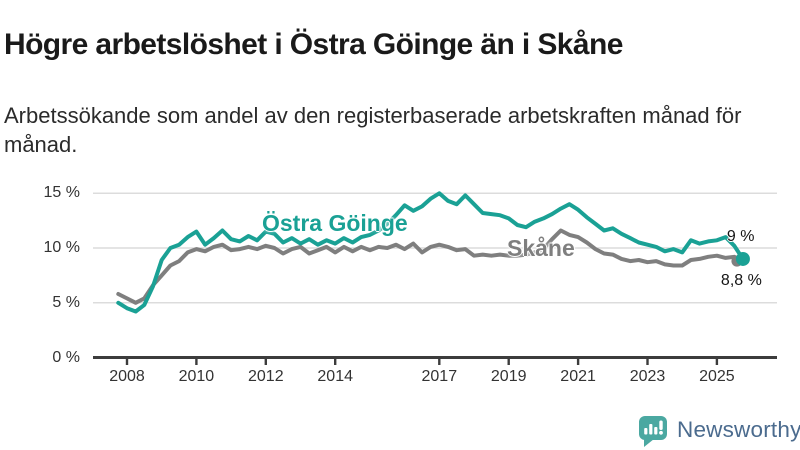 The height and width of the screenshot is (450, 800). Describe the element at coordinates (740, 236) in the screenshot. I see `latest-value-label-ostra-goinge: 9 %` at that location.